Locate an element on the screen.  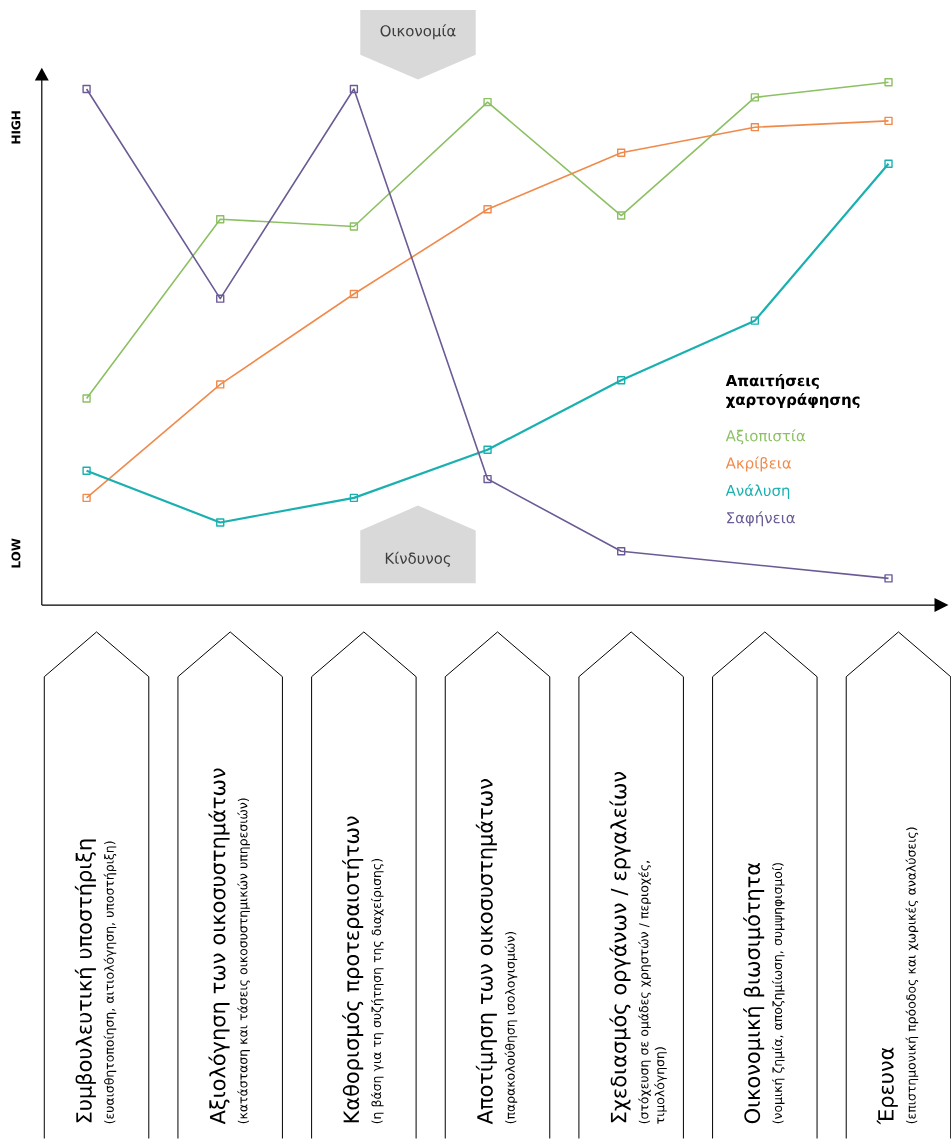
text: (η βάση για τη συζήτηση της διαχείρισης) is located at coordinates (377, 991).